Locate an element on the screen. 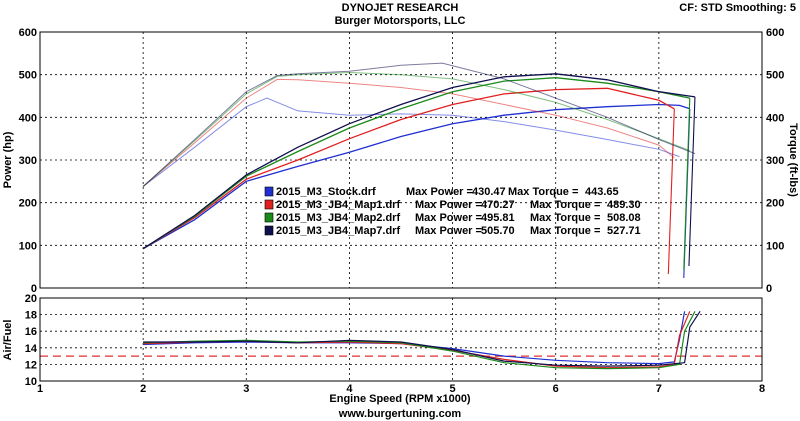 The image size is (800, 421). legend-power-map7: 505.70 is located at coordinates (498, 231).